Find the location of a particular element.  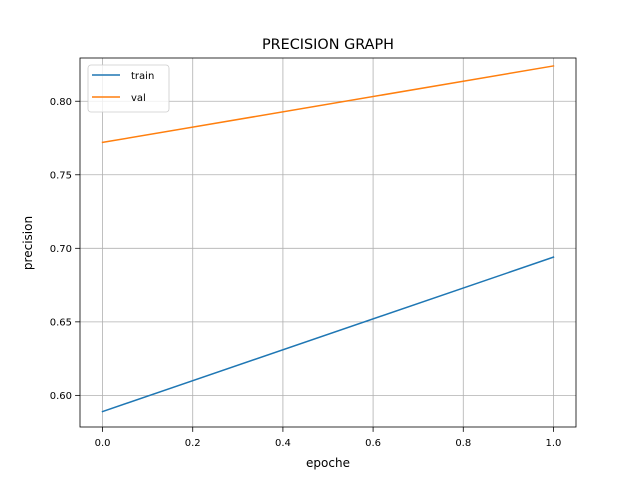

y-axis-ticks: 0.60 0.65 0.70 0.75 0.80 is located at coordinates (65, 249).